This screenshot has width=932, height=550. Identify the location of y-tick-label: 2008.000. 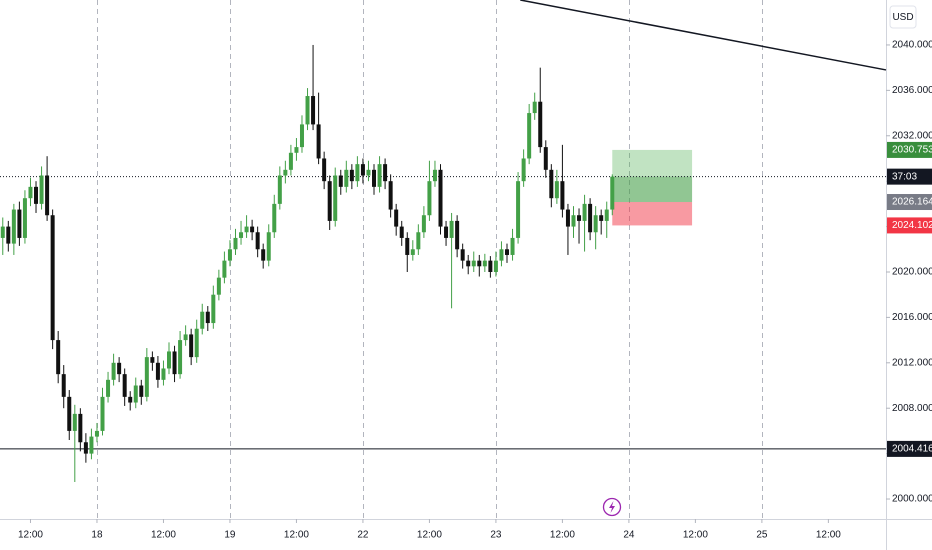
(912, 408).